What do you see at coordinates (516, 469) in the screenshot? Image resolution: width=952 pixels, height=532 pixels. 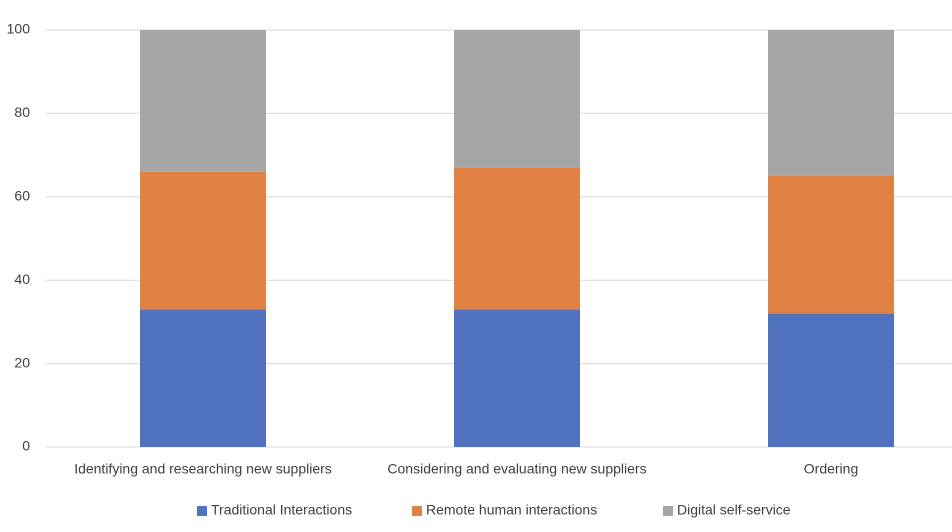 I see `x-tick-label: Considering and evaluating new suppliers` at bounding box center [516, 469].